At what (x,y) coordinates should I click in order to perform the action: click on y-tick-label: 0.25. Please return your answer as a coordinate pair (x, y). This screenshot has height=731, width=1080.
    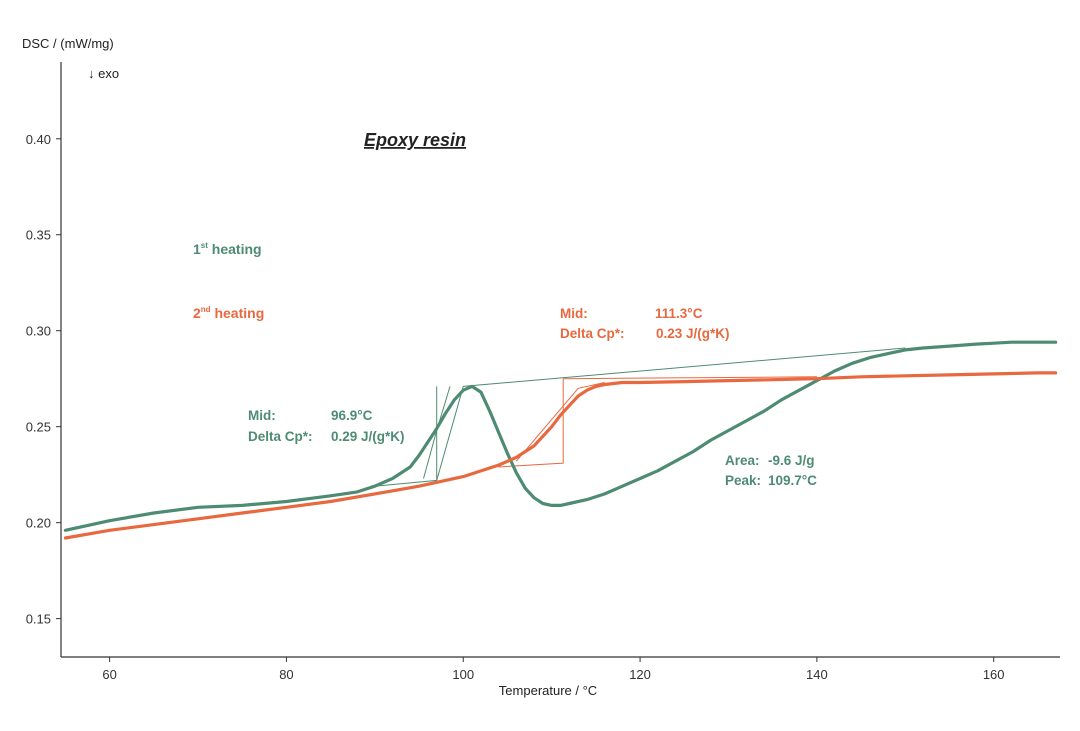
    Looking at the image, I should click on (38, 427).